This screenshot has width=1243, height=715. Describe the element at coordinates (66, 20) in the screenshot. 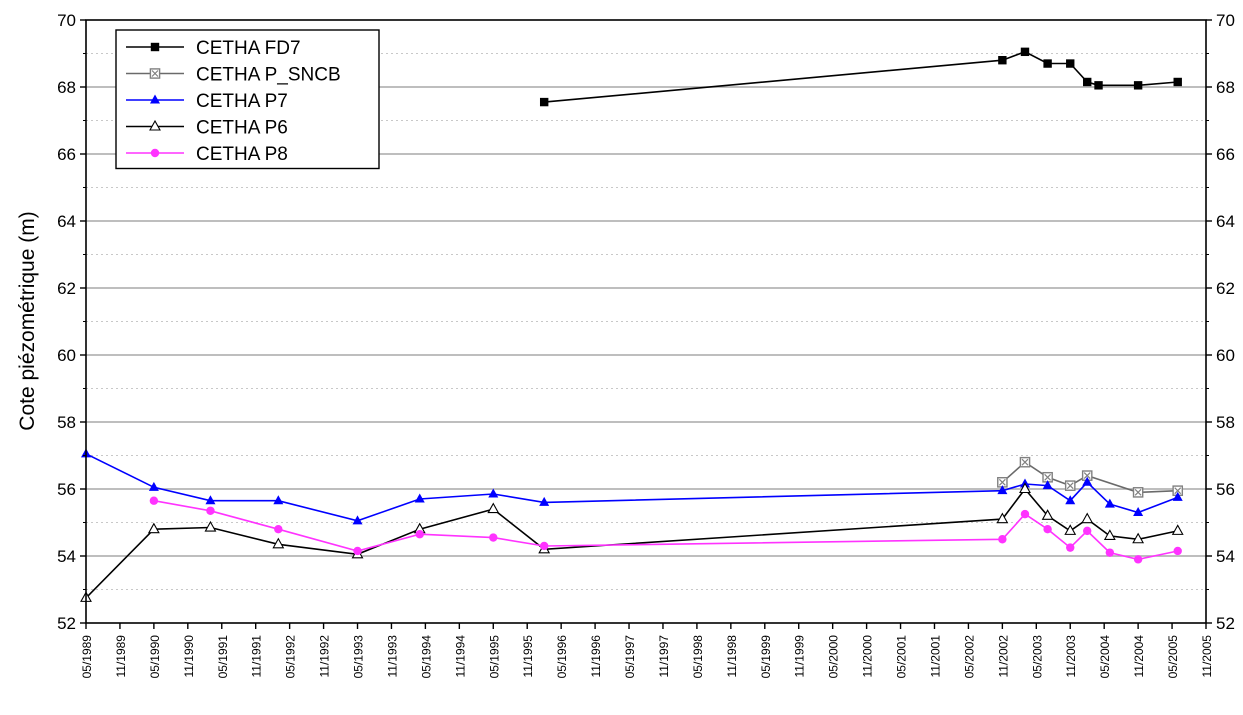

I see `y-tick-label-left: 70` at that location.